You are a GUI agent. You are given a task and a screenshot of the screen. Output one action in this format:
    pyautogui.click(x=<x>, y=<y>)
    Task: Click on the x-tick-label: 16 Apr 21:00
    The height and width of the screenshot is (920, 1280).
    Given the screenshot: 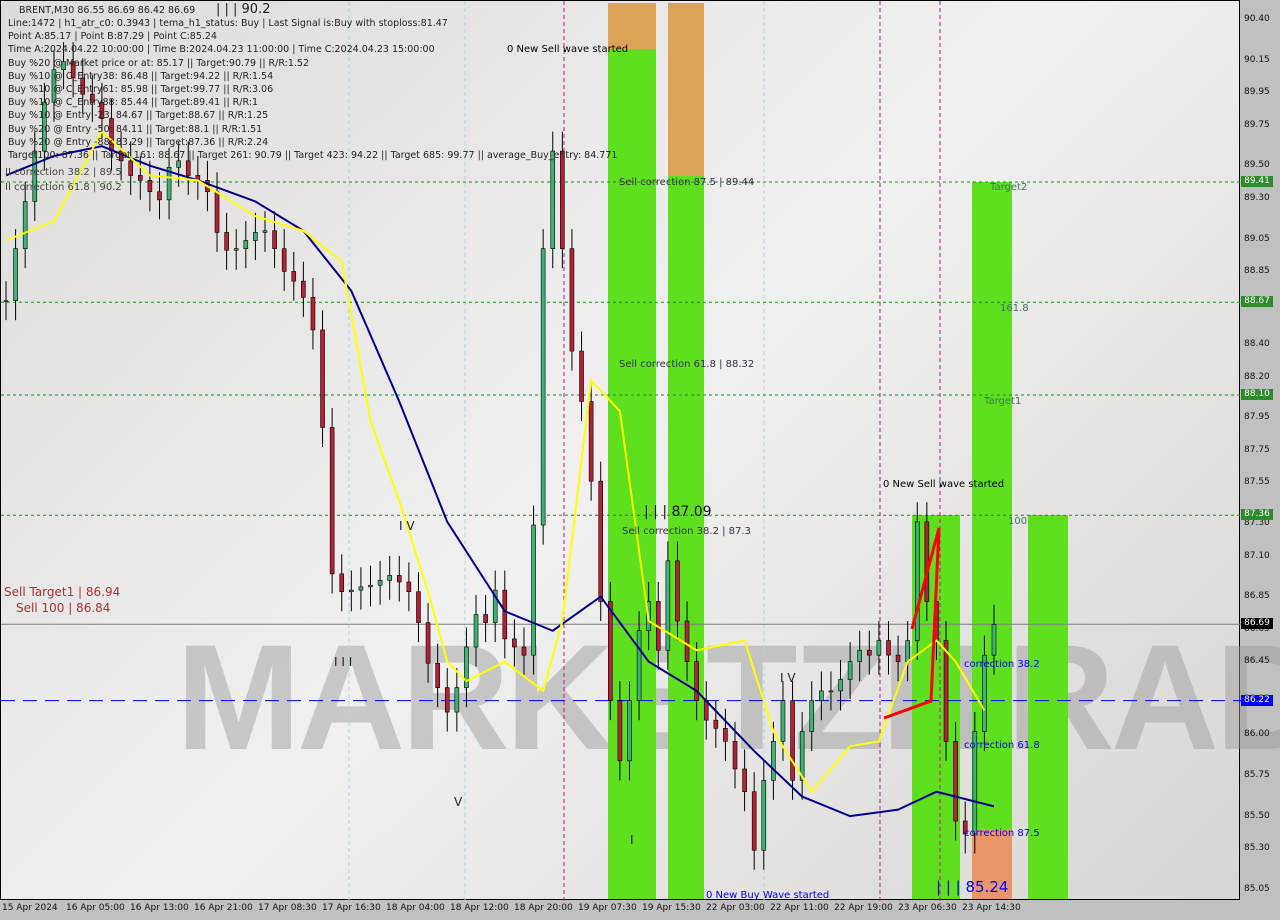 What is the action you would take?
    pyautogui.click(x=223, y=908)
    